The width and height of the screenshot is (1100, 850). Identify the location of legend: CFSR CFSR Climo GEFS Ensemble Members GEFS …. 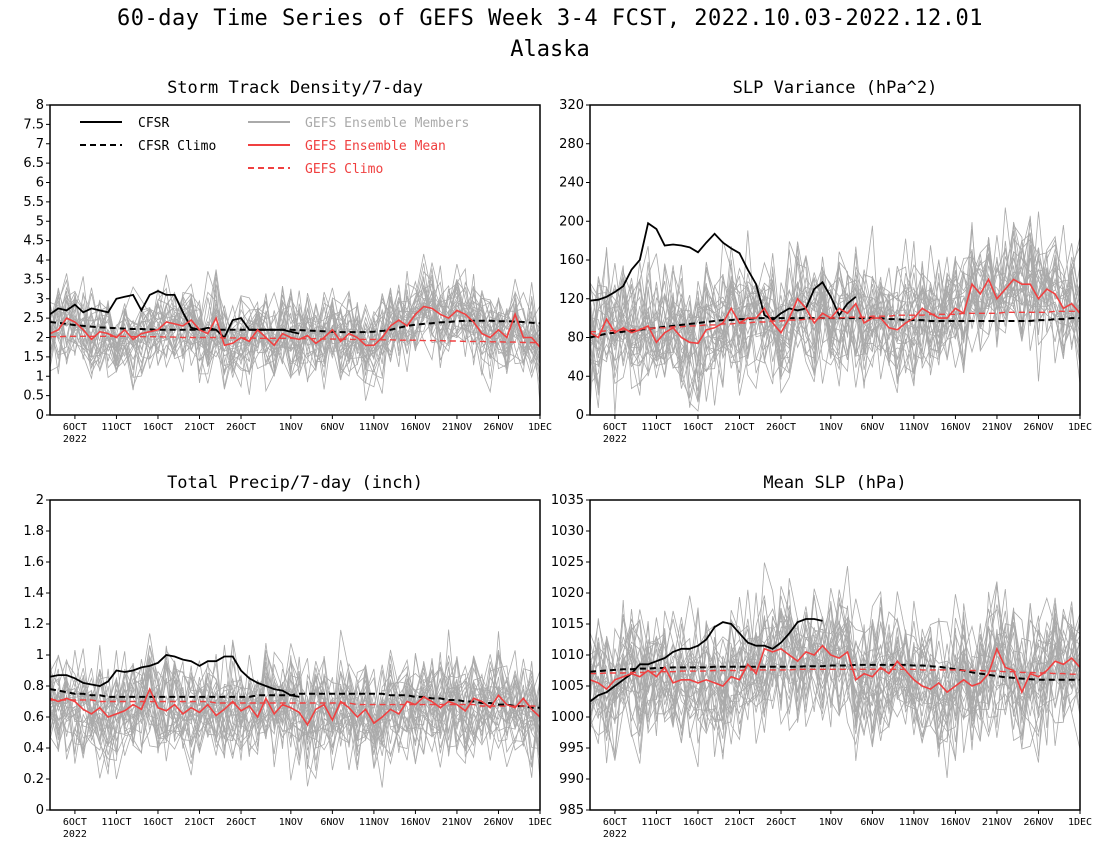
(274, 146).